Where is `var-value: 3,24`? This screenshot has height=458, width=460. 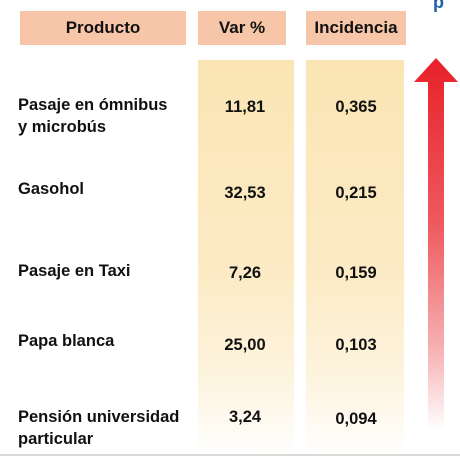 var-value: 3,24 is located at coordinates (245, 417).